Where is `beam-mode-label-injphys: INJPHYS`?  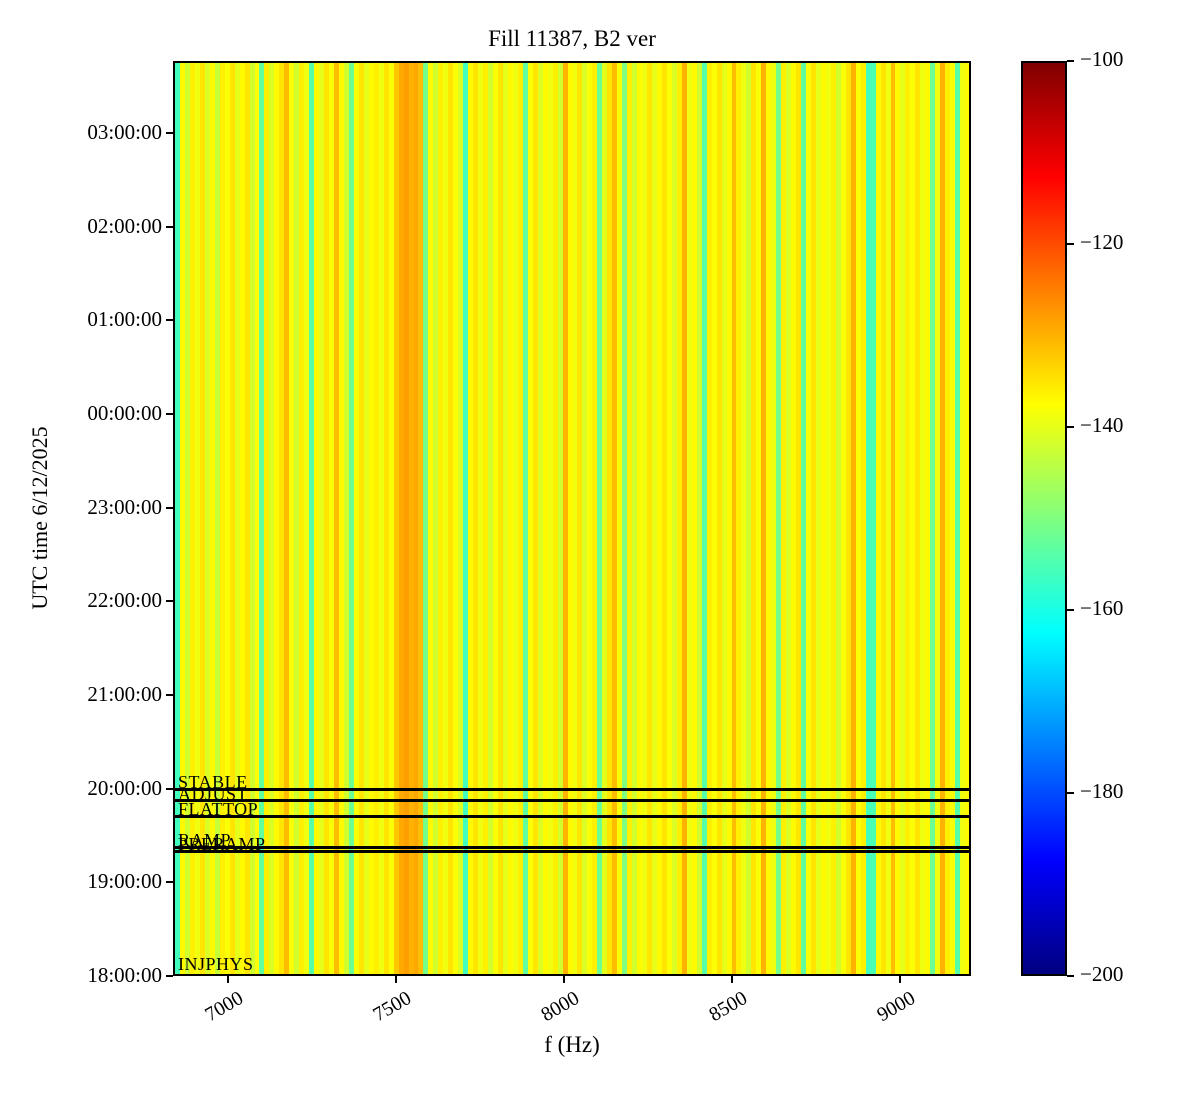
beam-mode-label-injphys: INJPHYS is located at coordinates (216, 964).